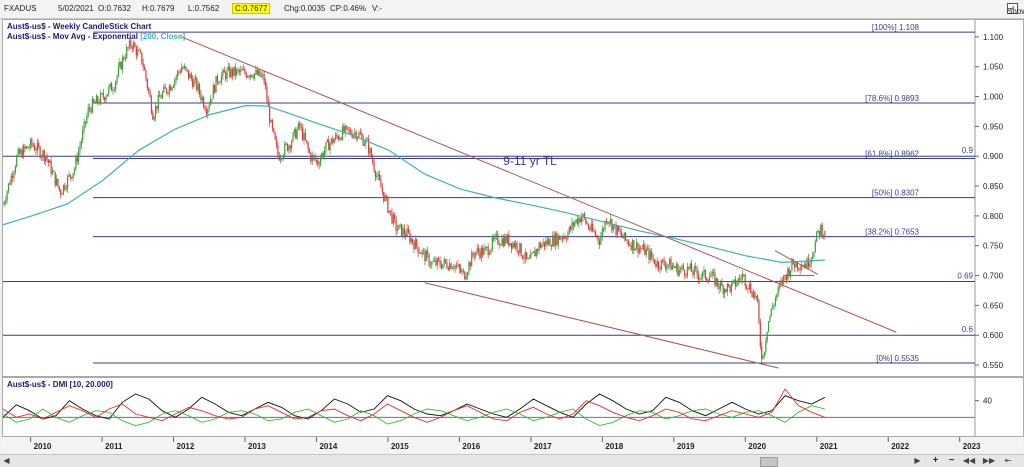 Image resolution: width=1024 pixels, height=467 pixels. Describe the element at coordinates (497, 407) in the screenshot. I see `dmi-chart-svg: 40` at that location.